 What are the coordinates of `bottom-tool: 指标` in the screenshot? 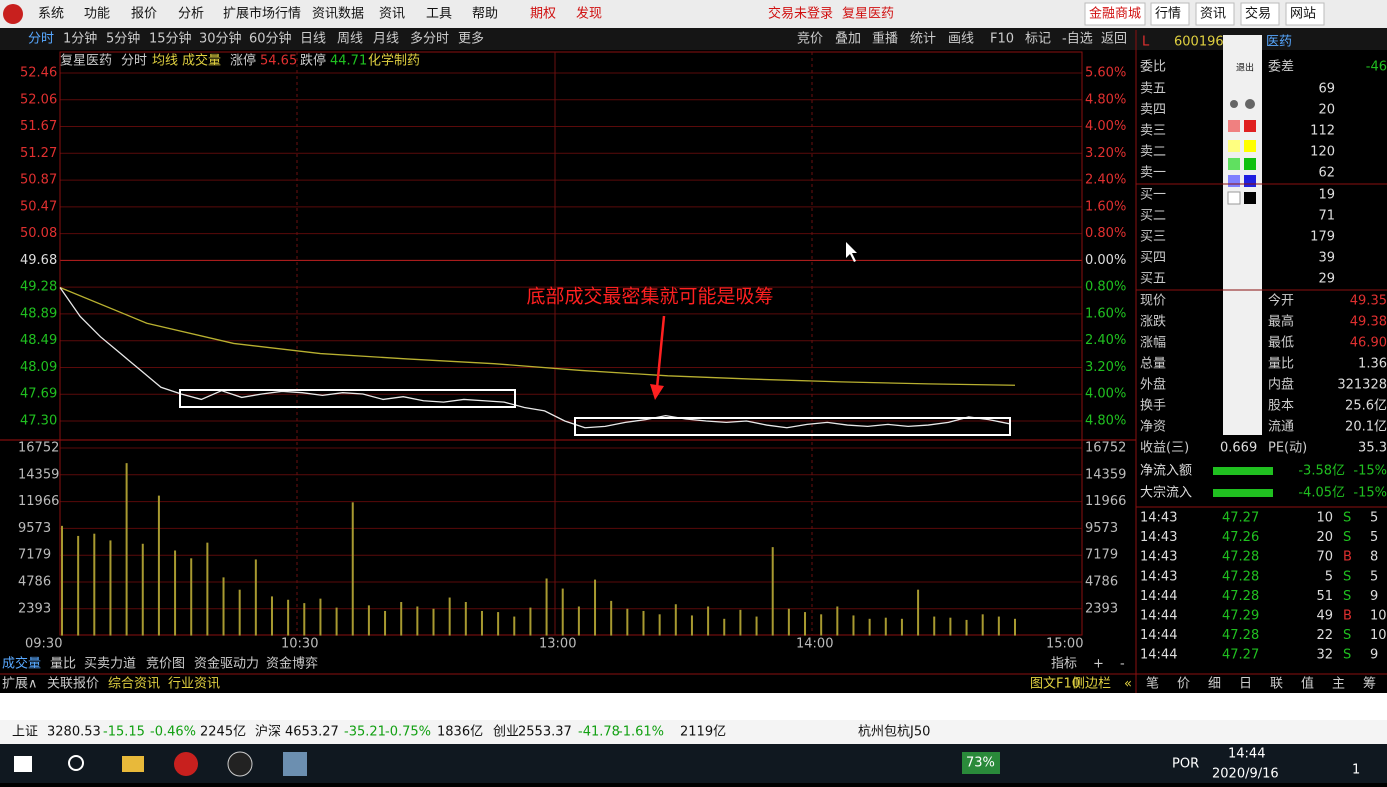 It's located at (1064, 664).